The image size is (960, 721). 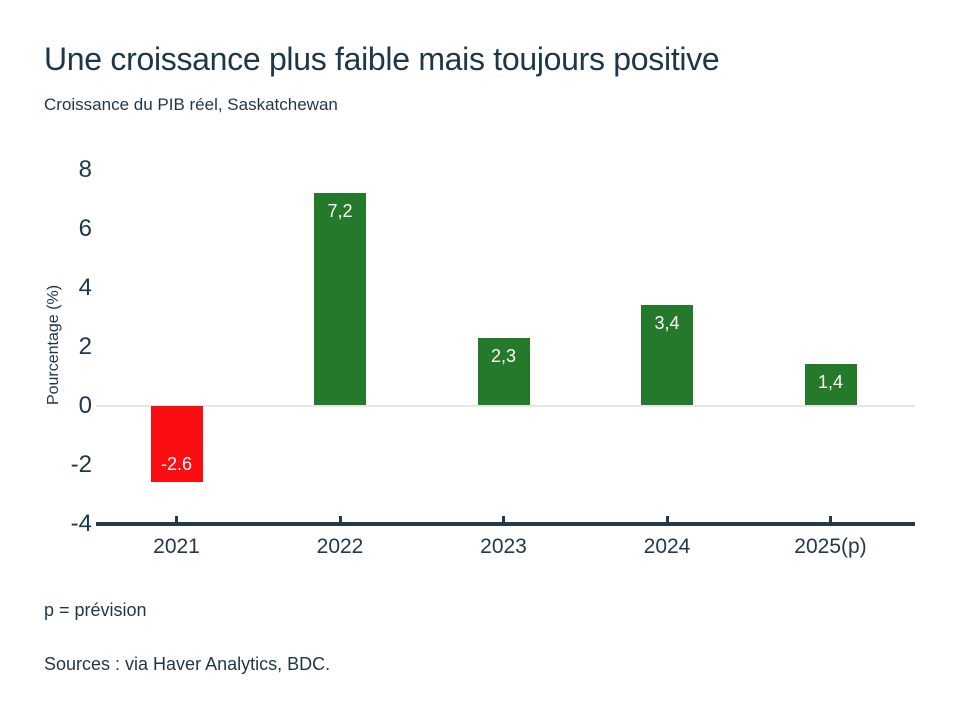 What do you see at coordinates (340, 211) in the screenshot?
I see `bar-value-label: 7,2` at bounding box center [340, 211].